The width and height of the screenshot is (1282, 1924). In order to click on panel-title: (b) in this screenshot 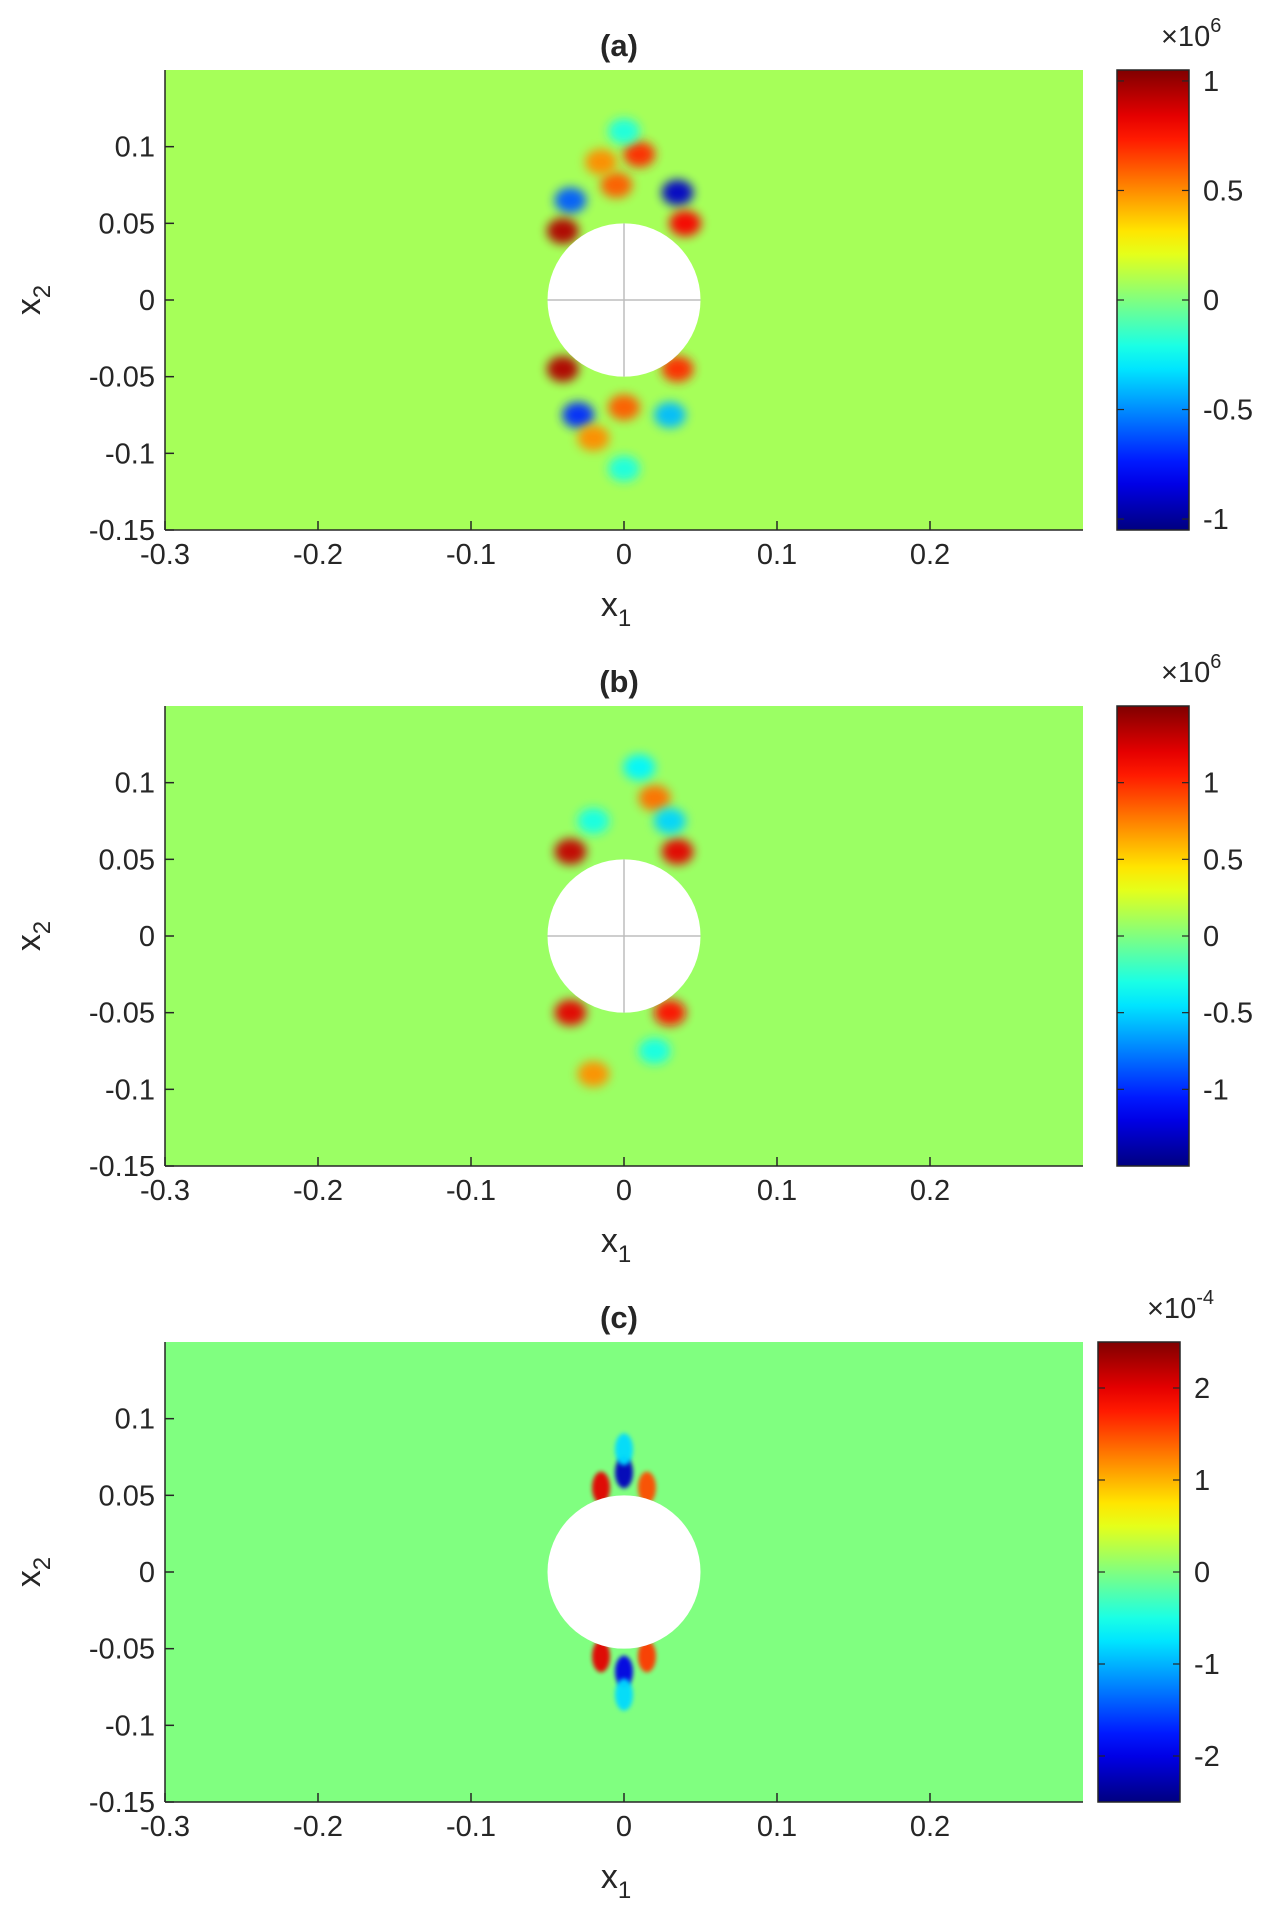, I will do `click(619, 681)`.